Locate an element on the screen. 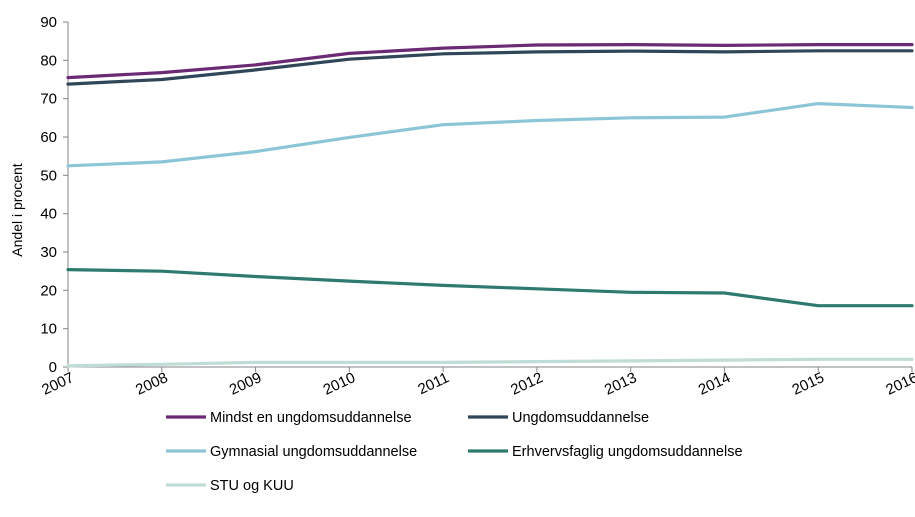  legend-item: Gymnasial ungdomsuddannelse is located at coordinates (291, 452).